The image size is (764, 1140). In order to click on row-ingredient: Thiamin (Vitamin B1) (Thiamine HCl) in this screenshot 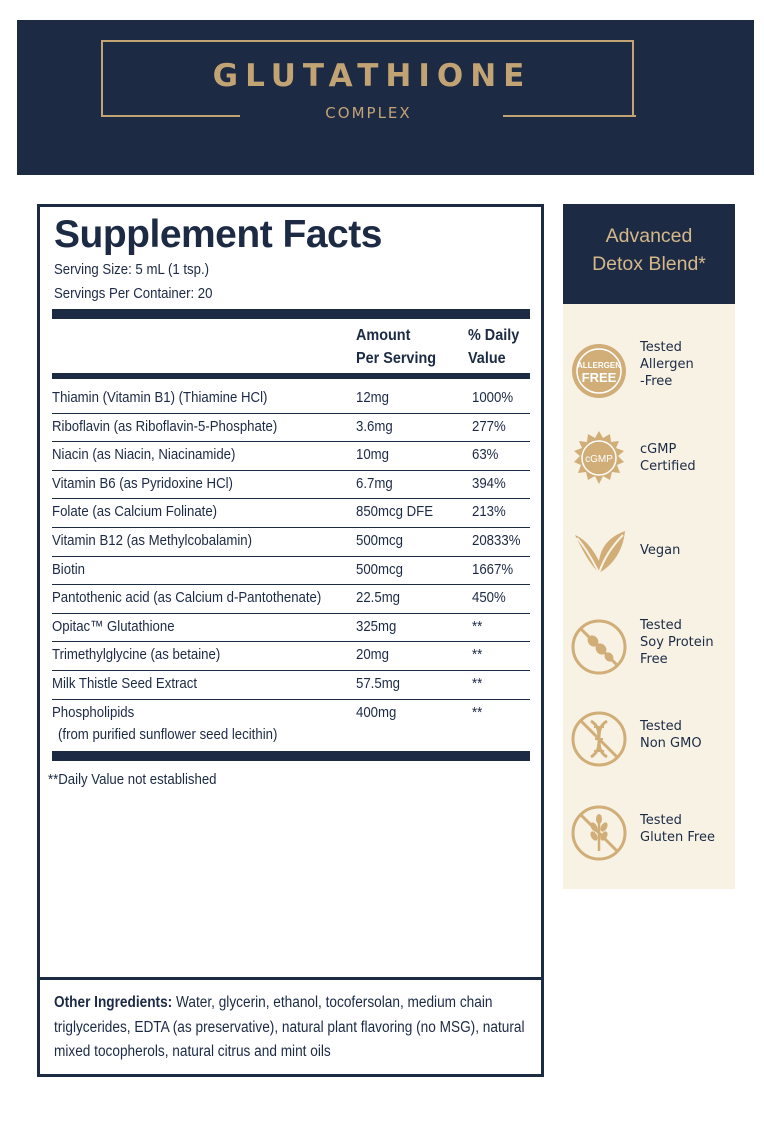, I will do `click(160, 397)`.